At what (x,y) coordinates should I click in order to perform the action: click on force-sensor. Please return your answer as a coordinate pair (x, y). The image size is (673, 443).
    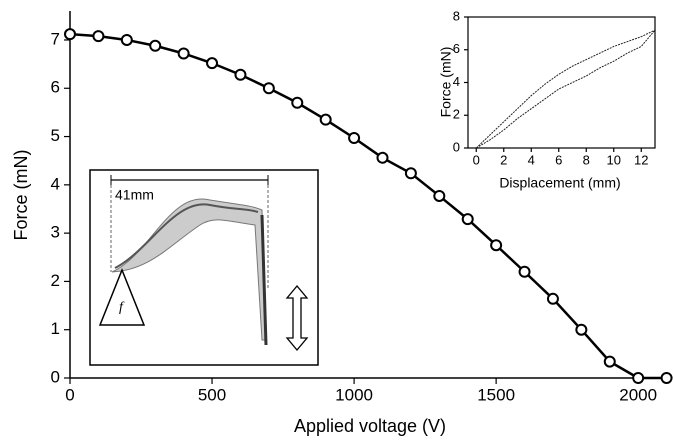
    Looking at the image, I should click on (122, 296).